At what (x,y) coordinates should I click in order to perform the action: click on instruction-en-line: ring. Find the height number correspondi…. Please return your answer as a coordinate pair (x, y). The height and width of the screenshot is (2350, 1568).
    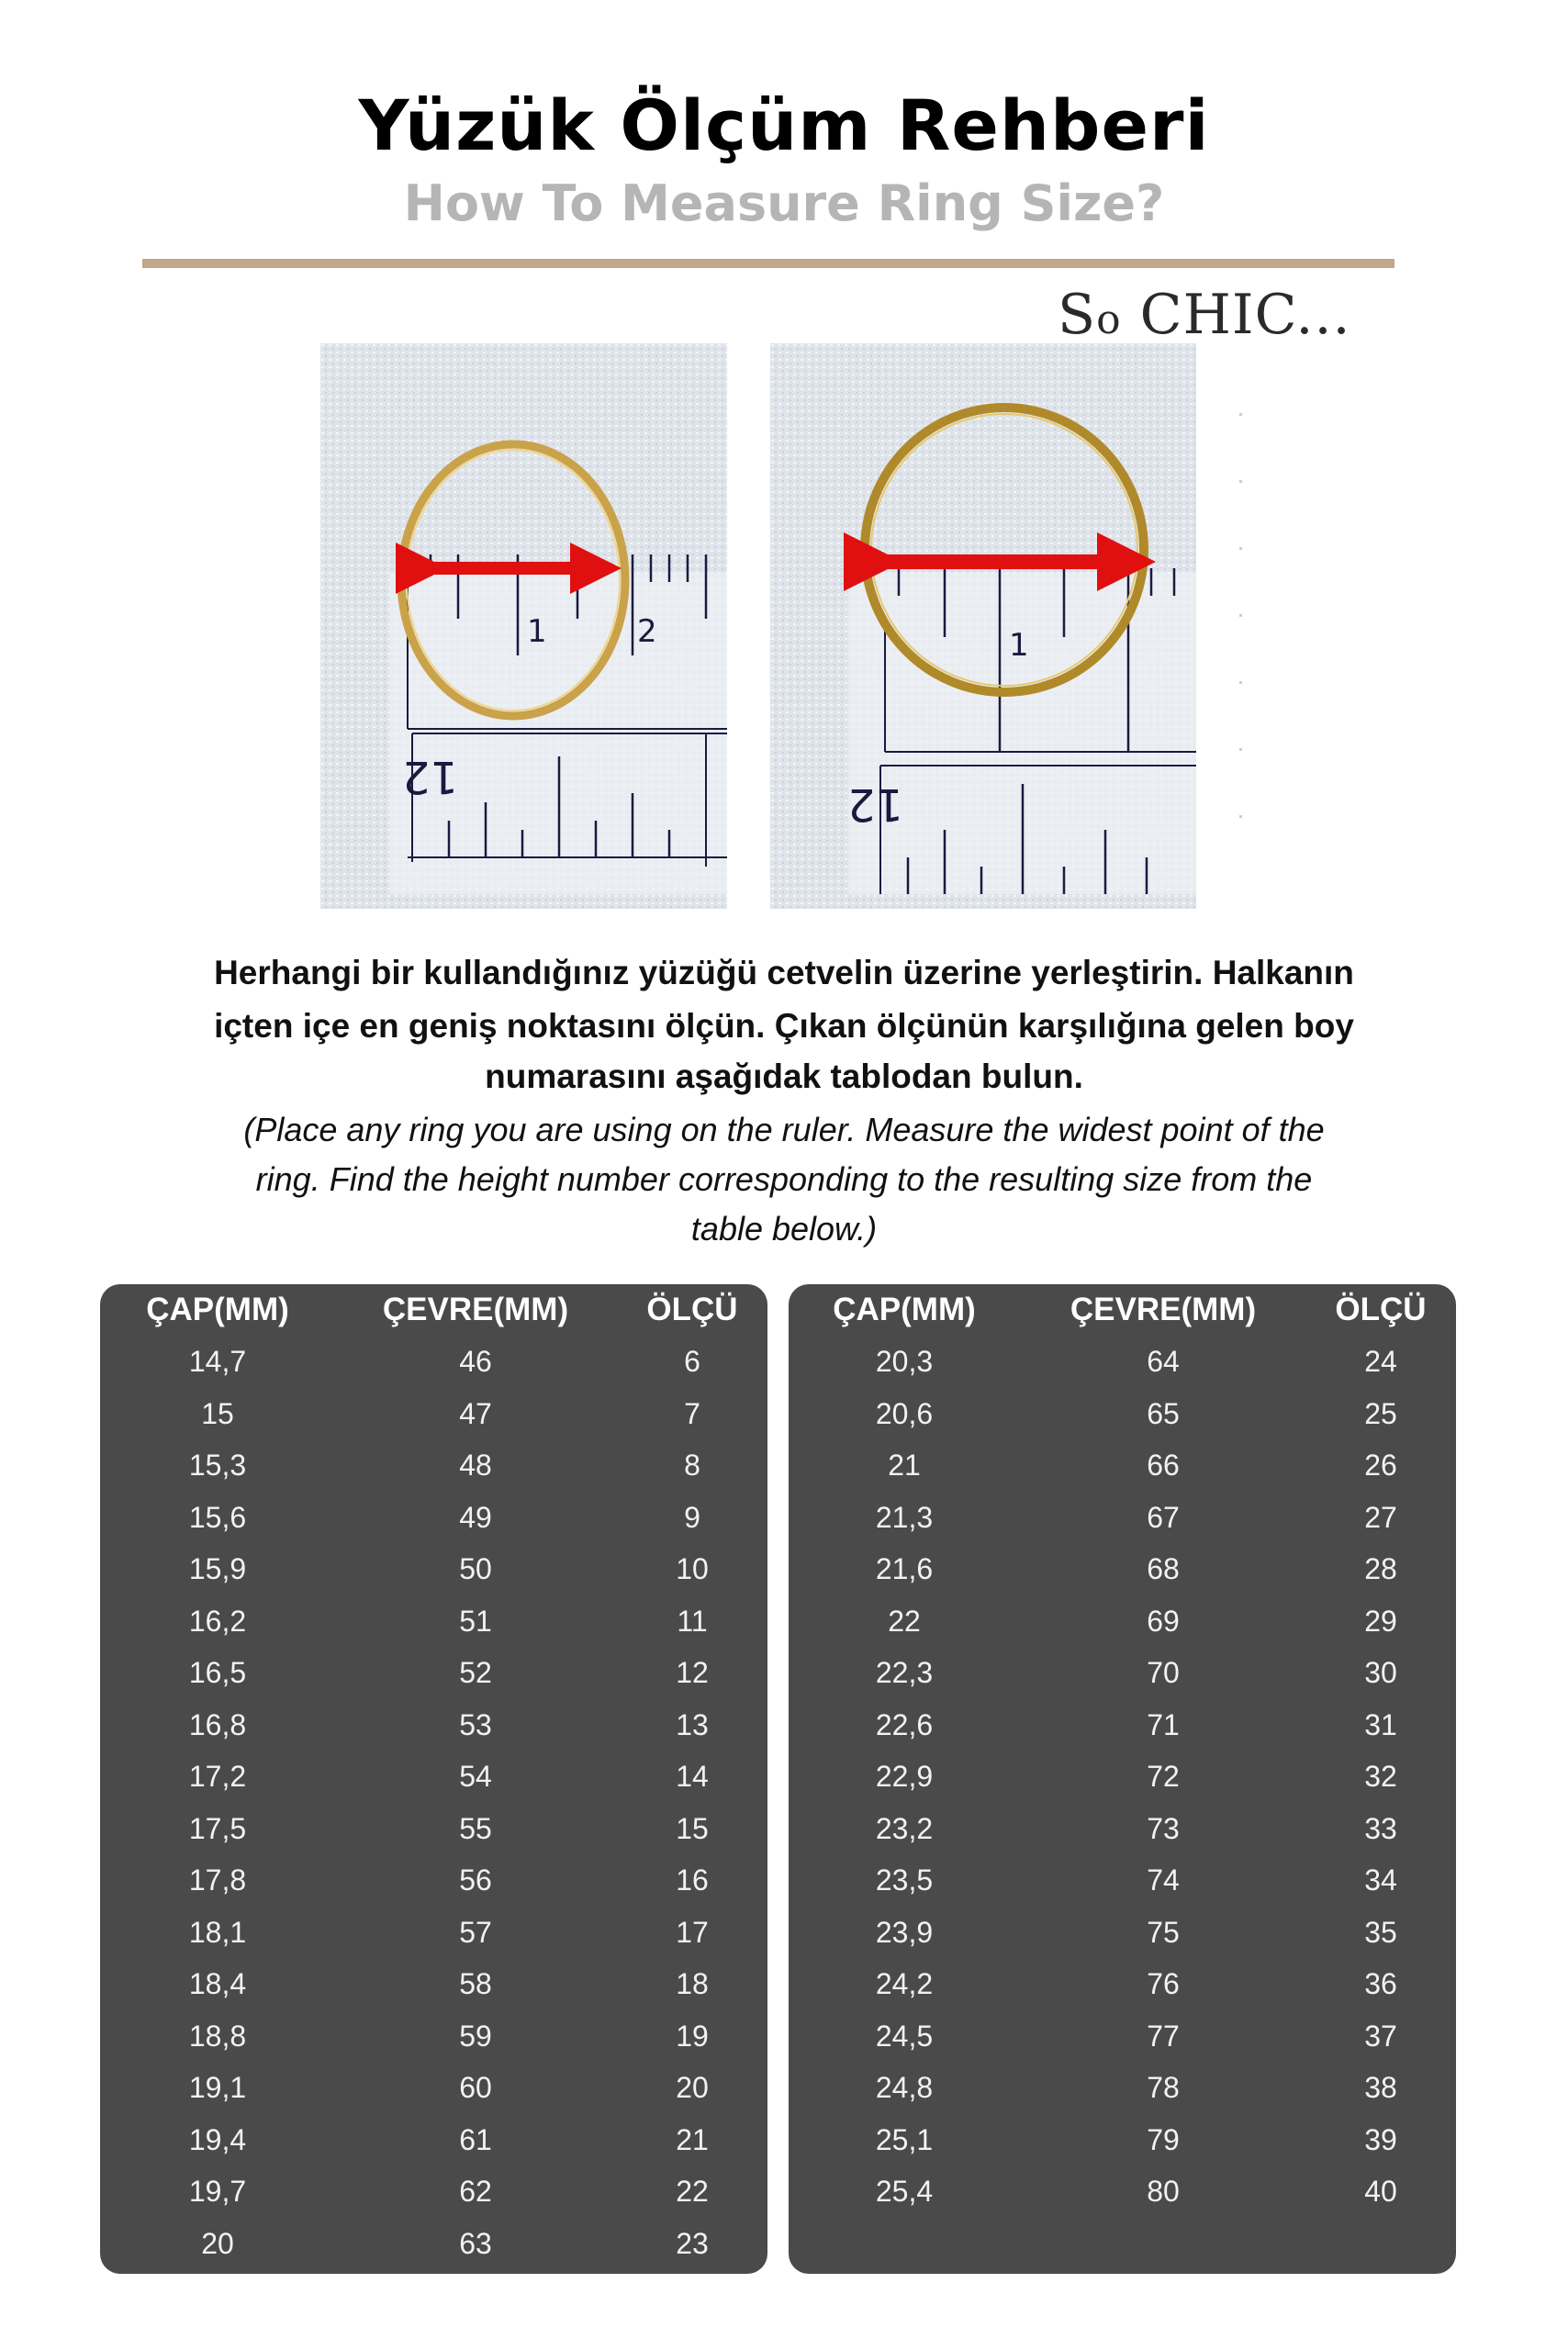
    Looking at the image, I should click on (784, 1179).